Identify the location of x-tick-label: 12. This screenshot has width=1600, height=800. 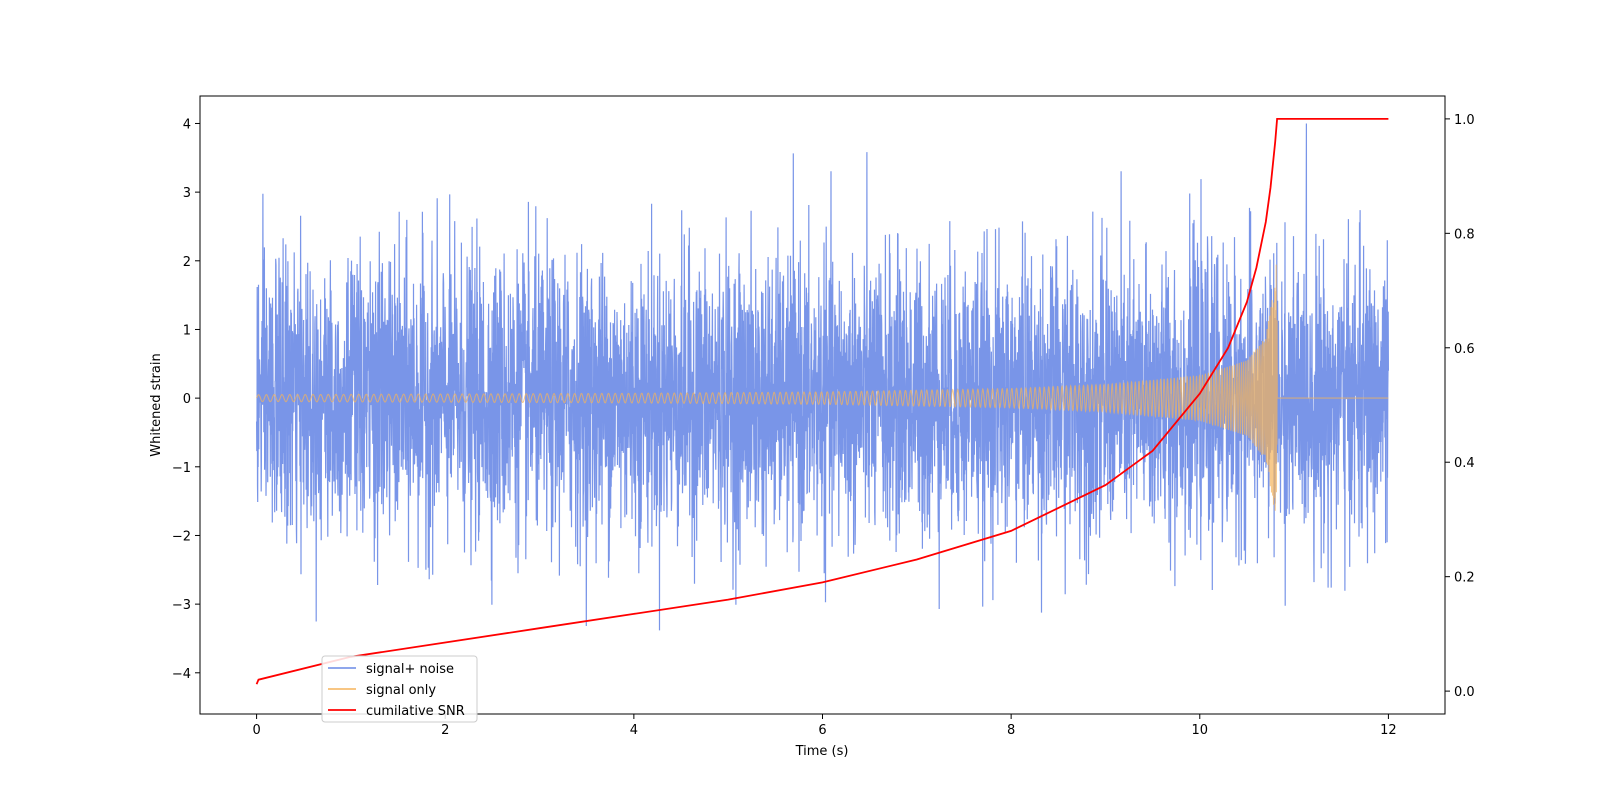
(1388, 730).